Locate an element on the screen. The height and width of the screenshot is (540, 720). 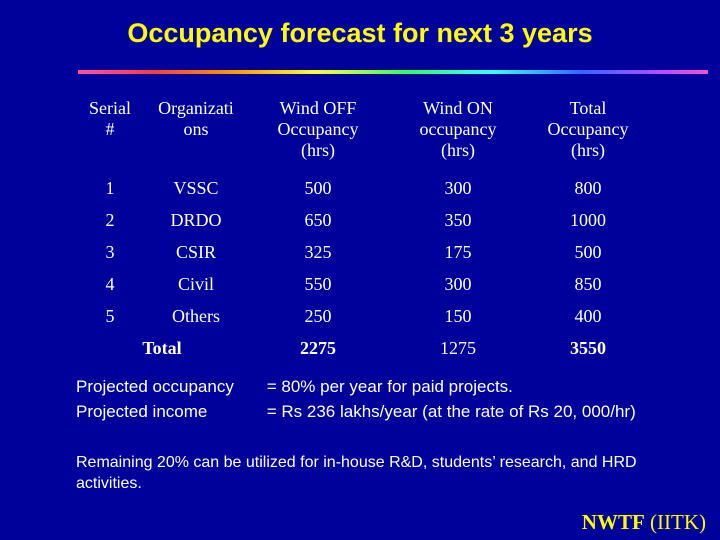
projected-income-label: Projected income is located at coordinates (142, 411).